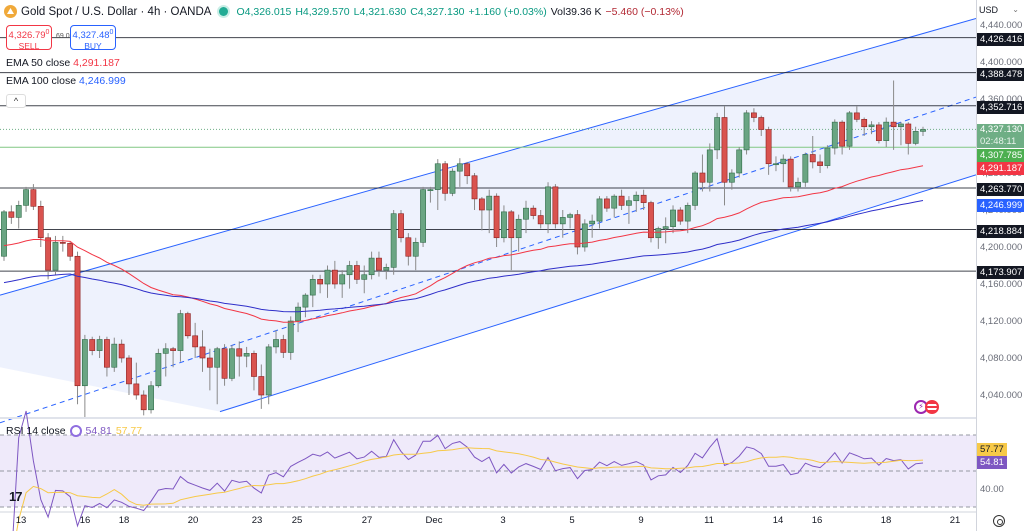 The width and height of the screenshot is (1024, 531). I want to click on economic-events: ⚡, so click(926, 407).